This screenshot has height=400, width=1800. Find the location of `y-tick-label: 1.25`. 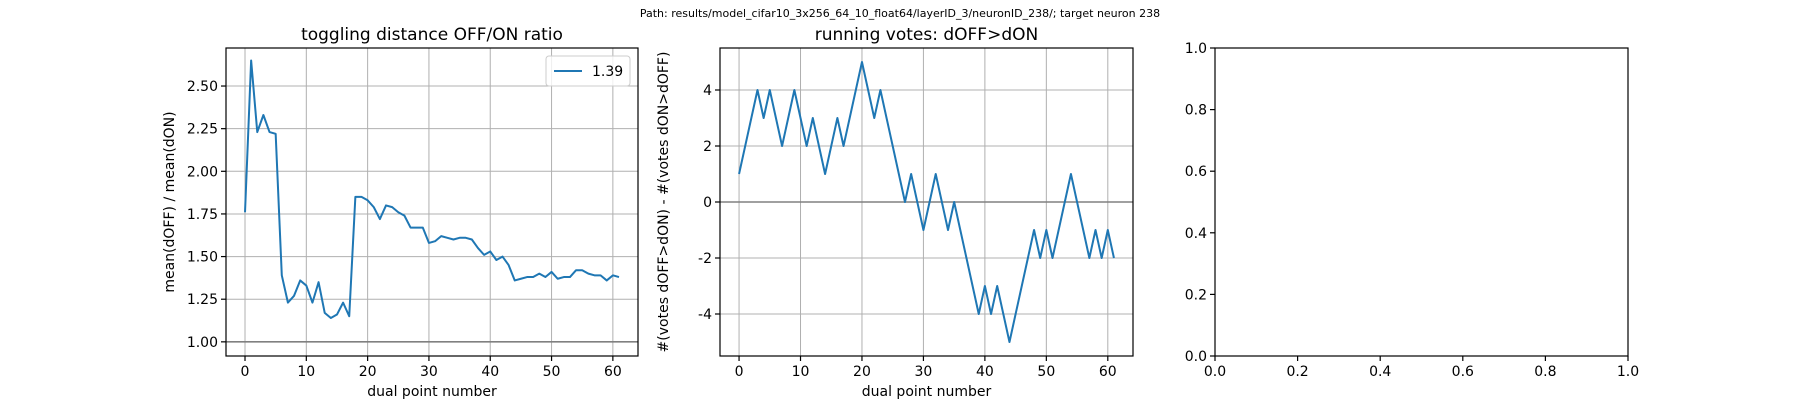

y-tick-label: 1.25 is located at coordinates (202, 300).